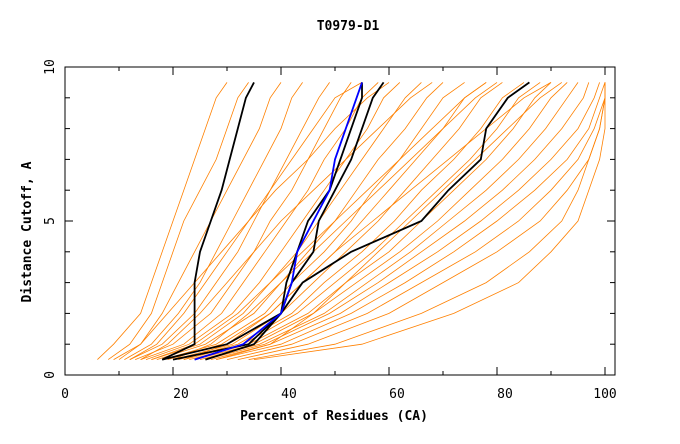  I want to click on x-tick-label: 60, so click(397, 394).